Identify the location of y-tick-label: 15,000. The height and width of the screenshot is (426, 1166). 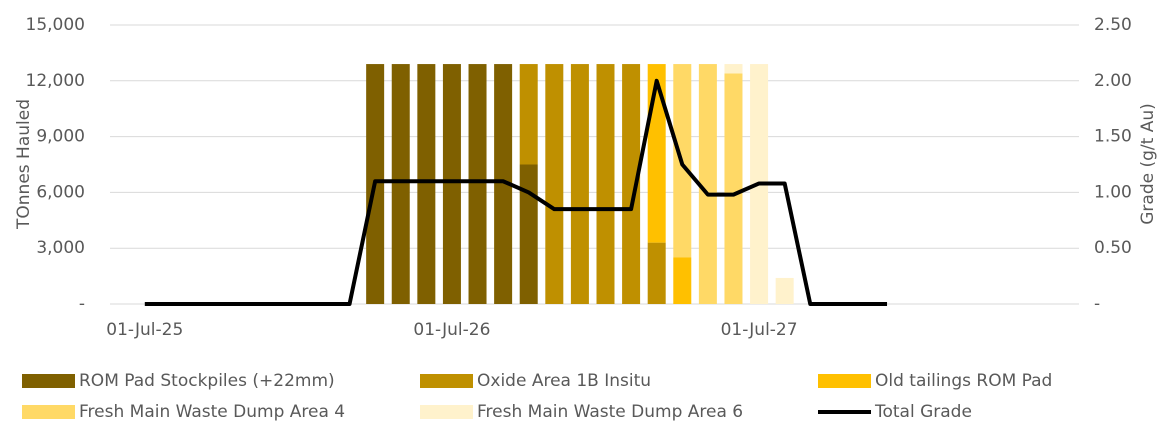
(55, 25).